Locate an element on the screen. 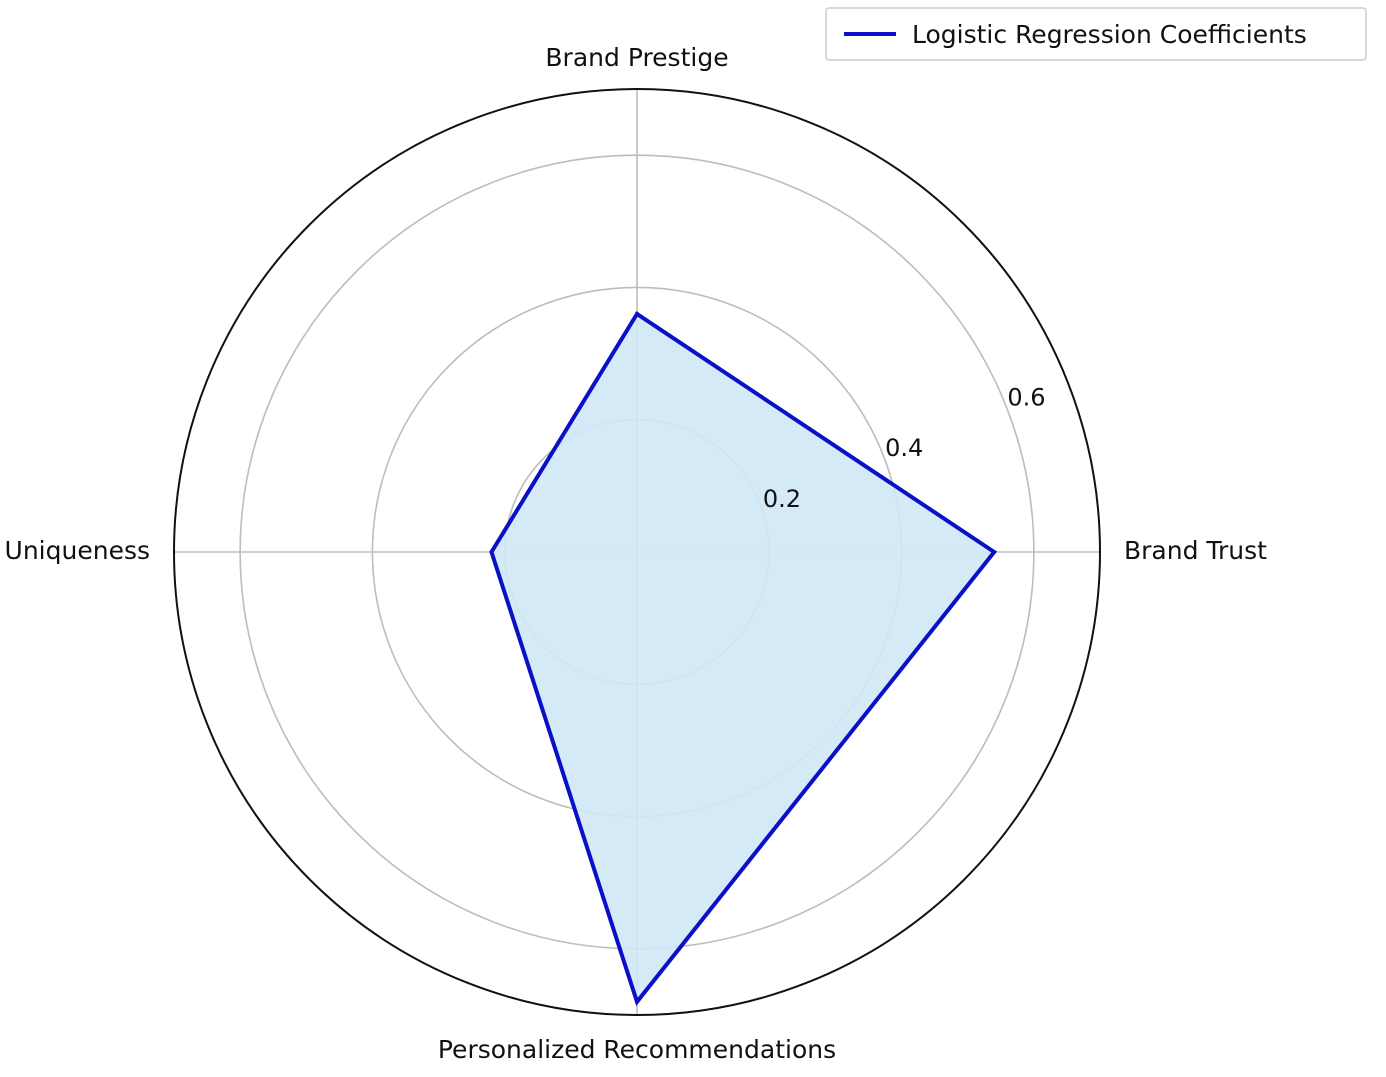  radial-tick-label: 0.4 is located at coordinates (904, 448).